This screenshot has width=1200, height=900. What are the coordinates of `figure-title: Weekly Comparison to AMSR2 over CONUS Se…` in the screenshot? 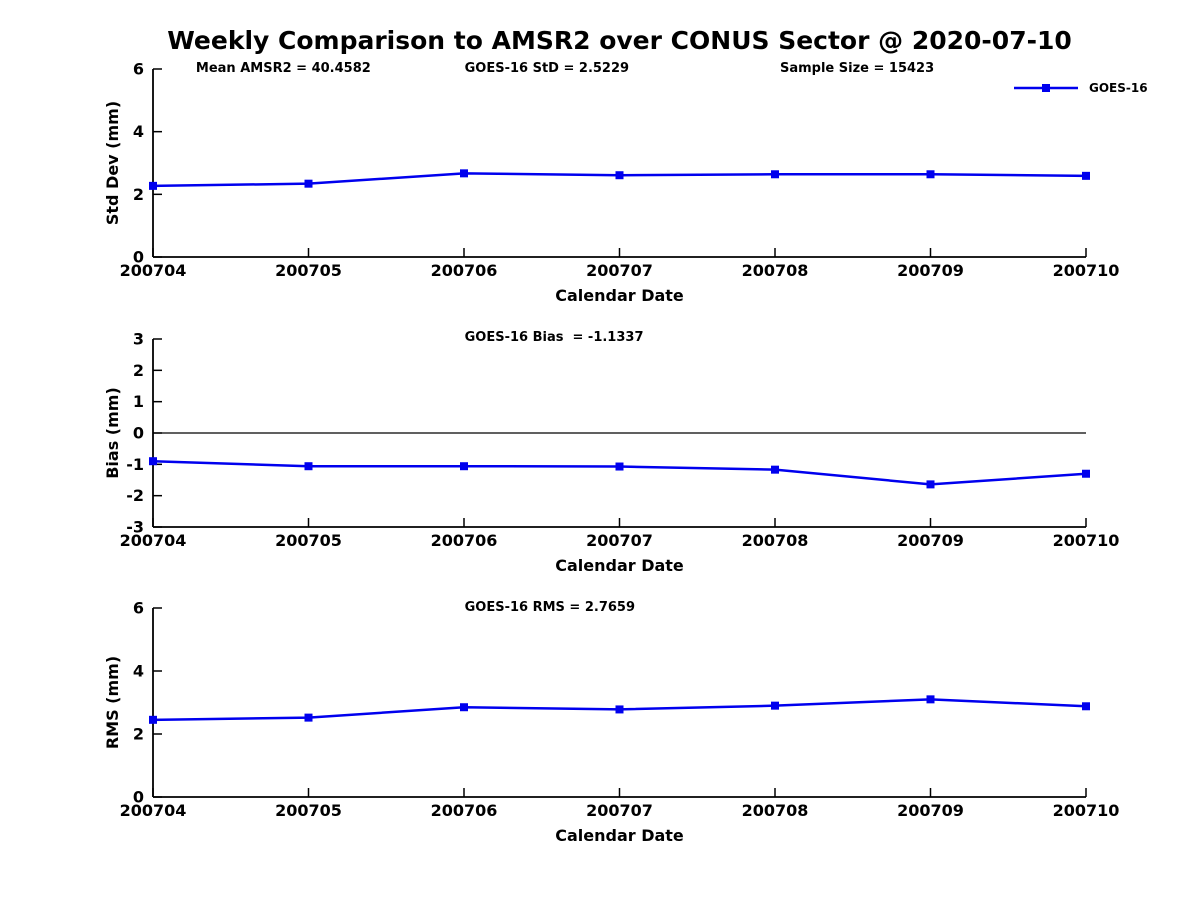 It's located at (619, 40).